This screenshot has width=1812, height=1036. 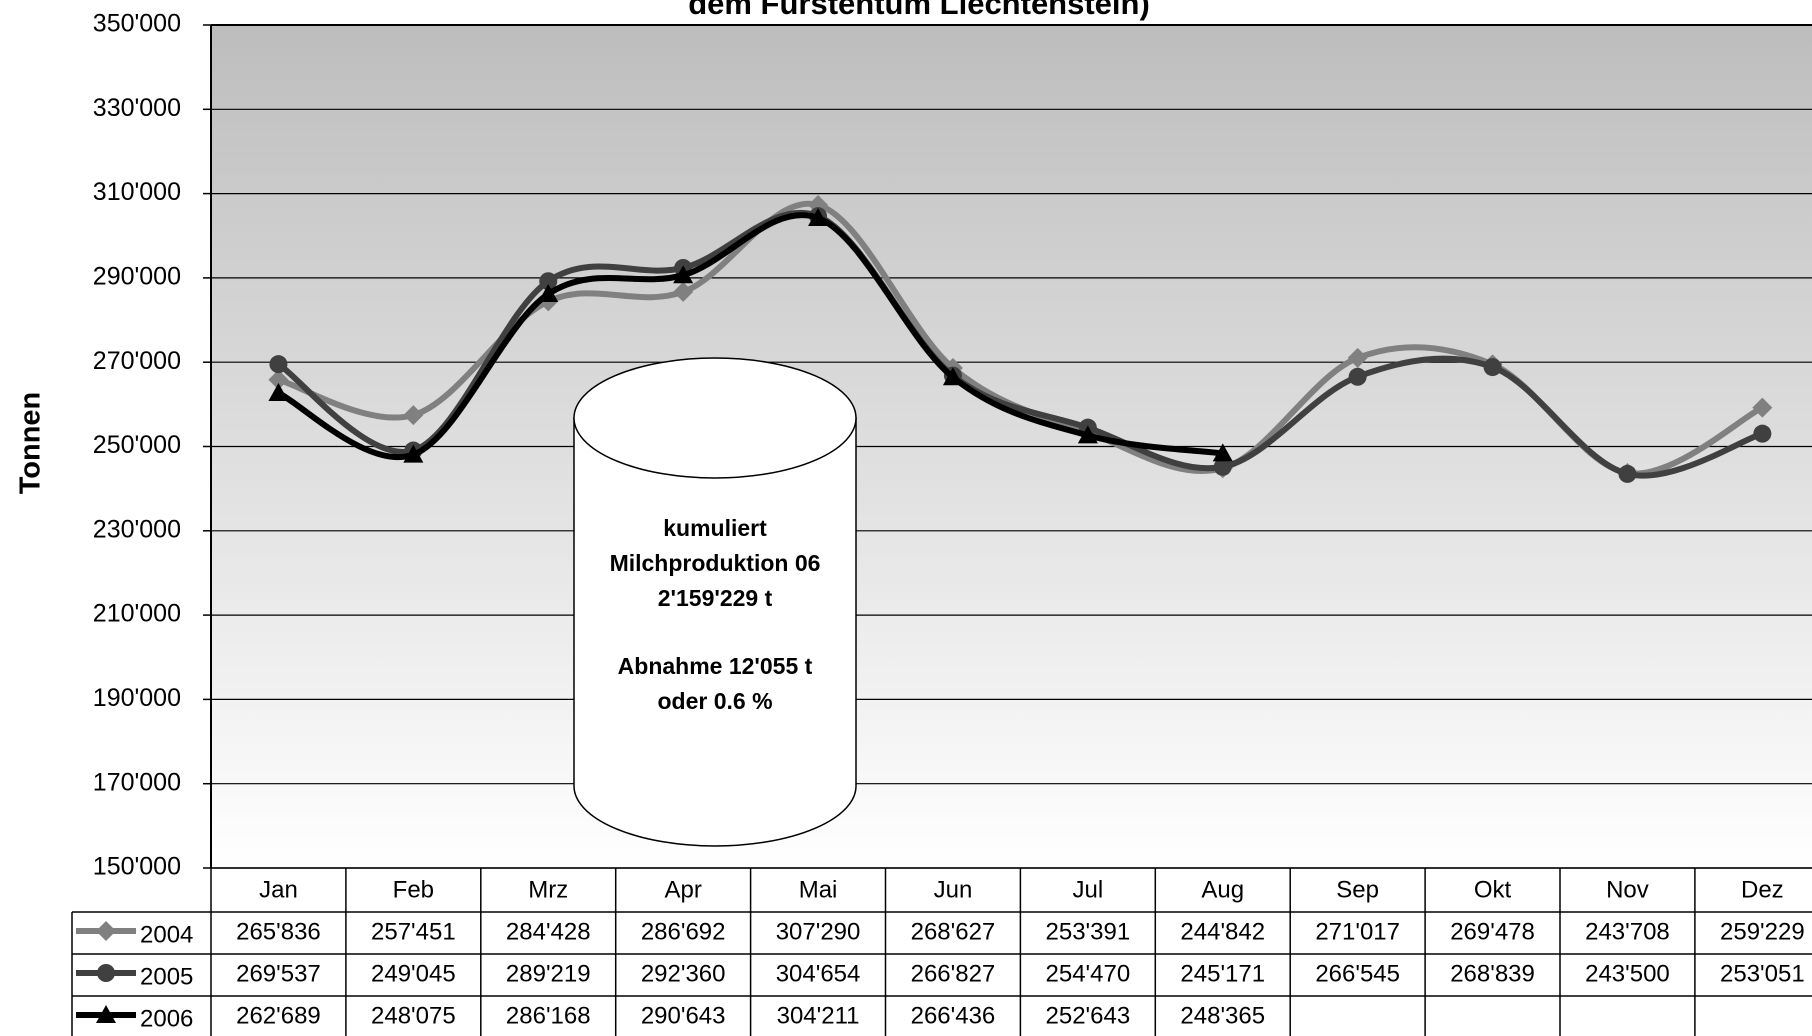 What do you see at coordinates (1088, 973) in the screenshot?
I see `table-cell: 254'470` at bounding box center [1088, 973].